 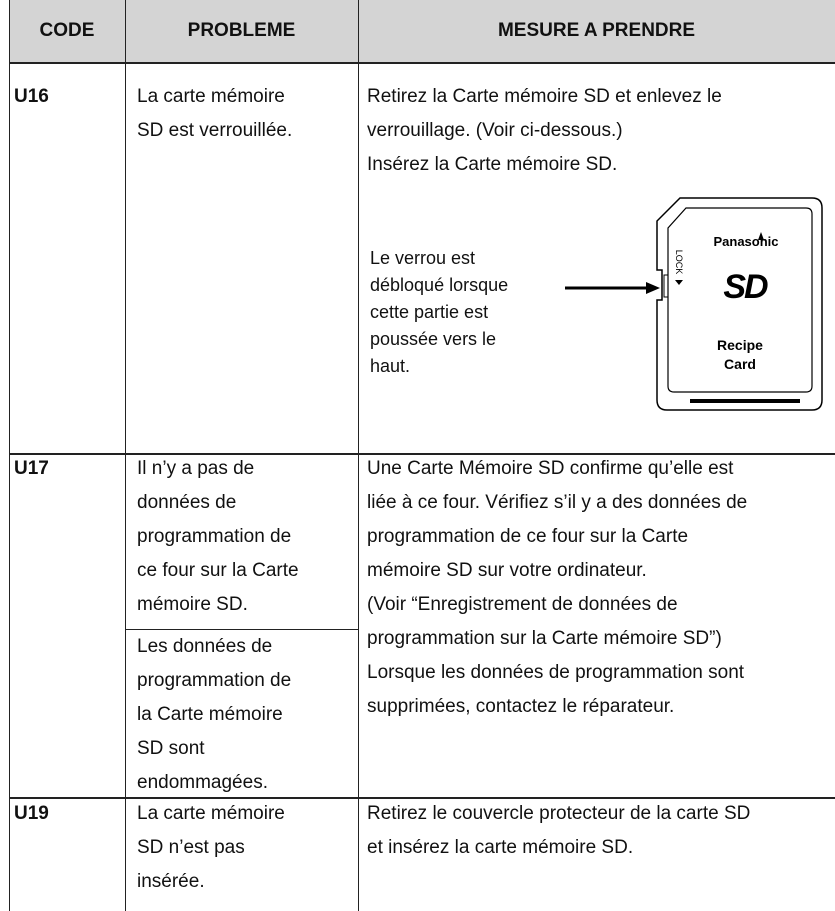 I want to click on header-cell: CODE, so click(x=67, y=30).